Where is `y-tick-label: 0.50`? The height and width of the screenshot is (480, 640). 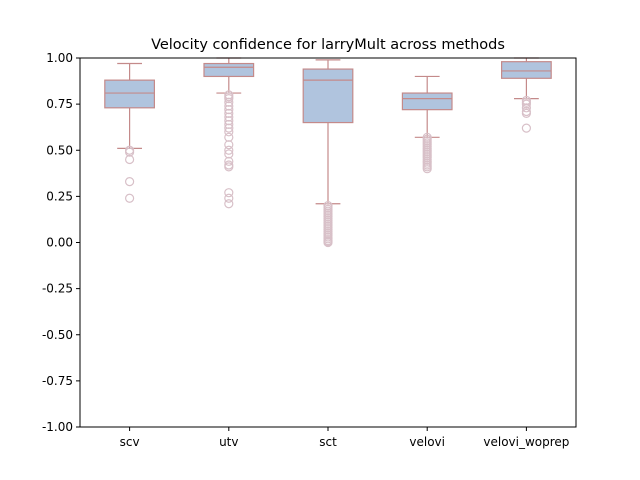
y-tick-label: 0.50 is located at coordinates (59, 150).